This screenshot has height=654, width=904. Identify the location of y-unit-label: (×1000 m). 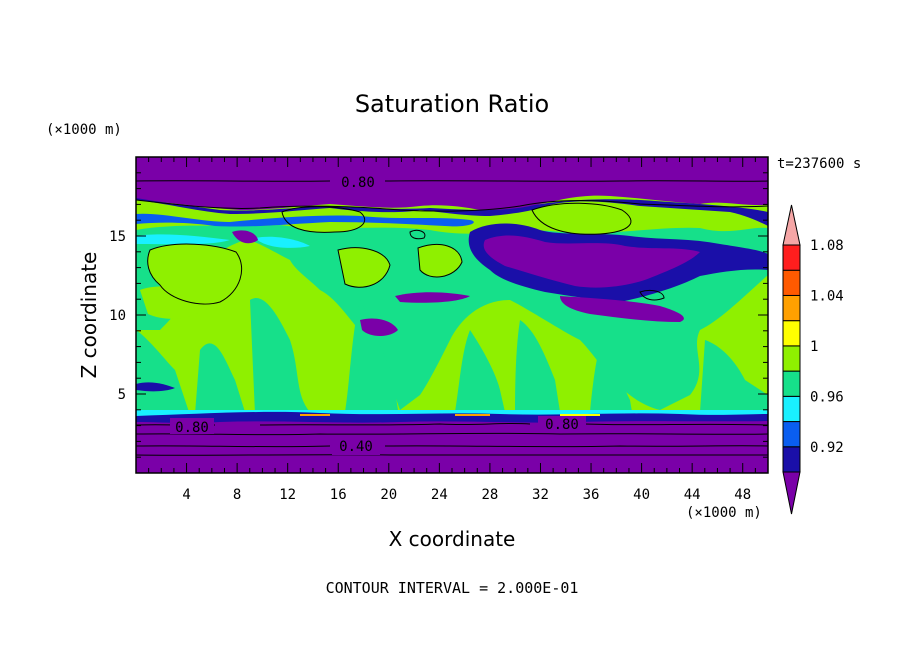
(84, 130).